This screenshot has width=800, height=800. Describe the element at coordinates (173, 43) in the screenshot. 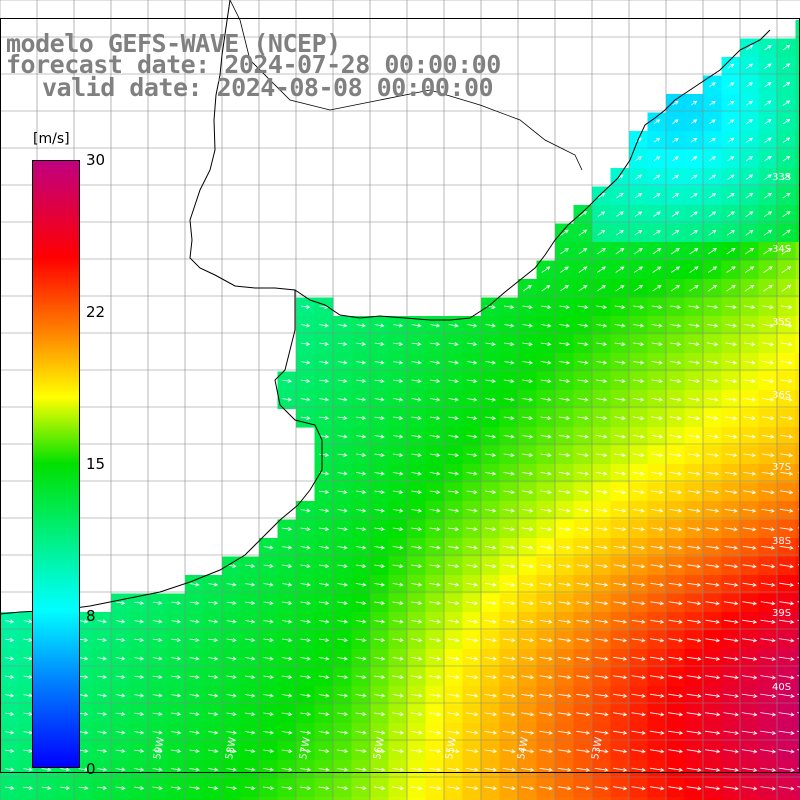

I see `model-title: modelo GEFS-WAVE (NCEP)` at that location.